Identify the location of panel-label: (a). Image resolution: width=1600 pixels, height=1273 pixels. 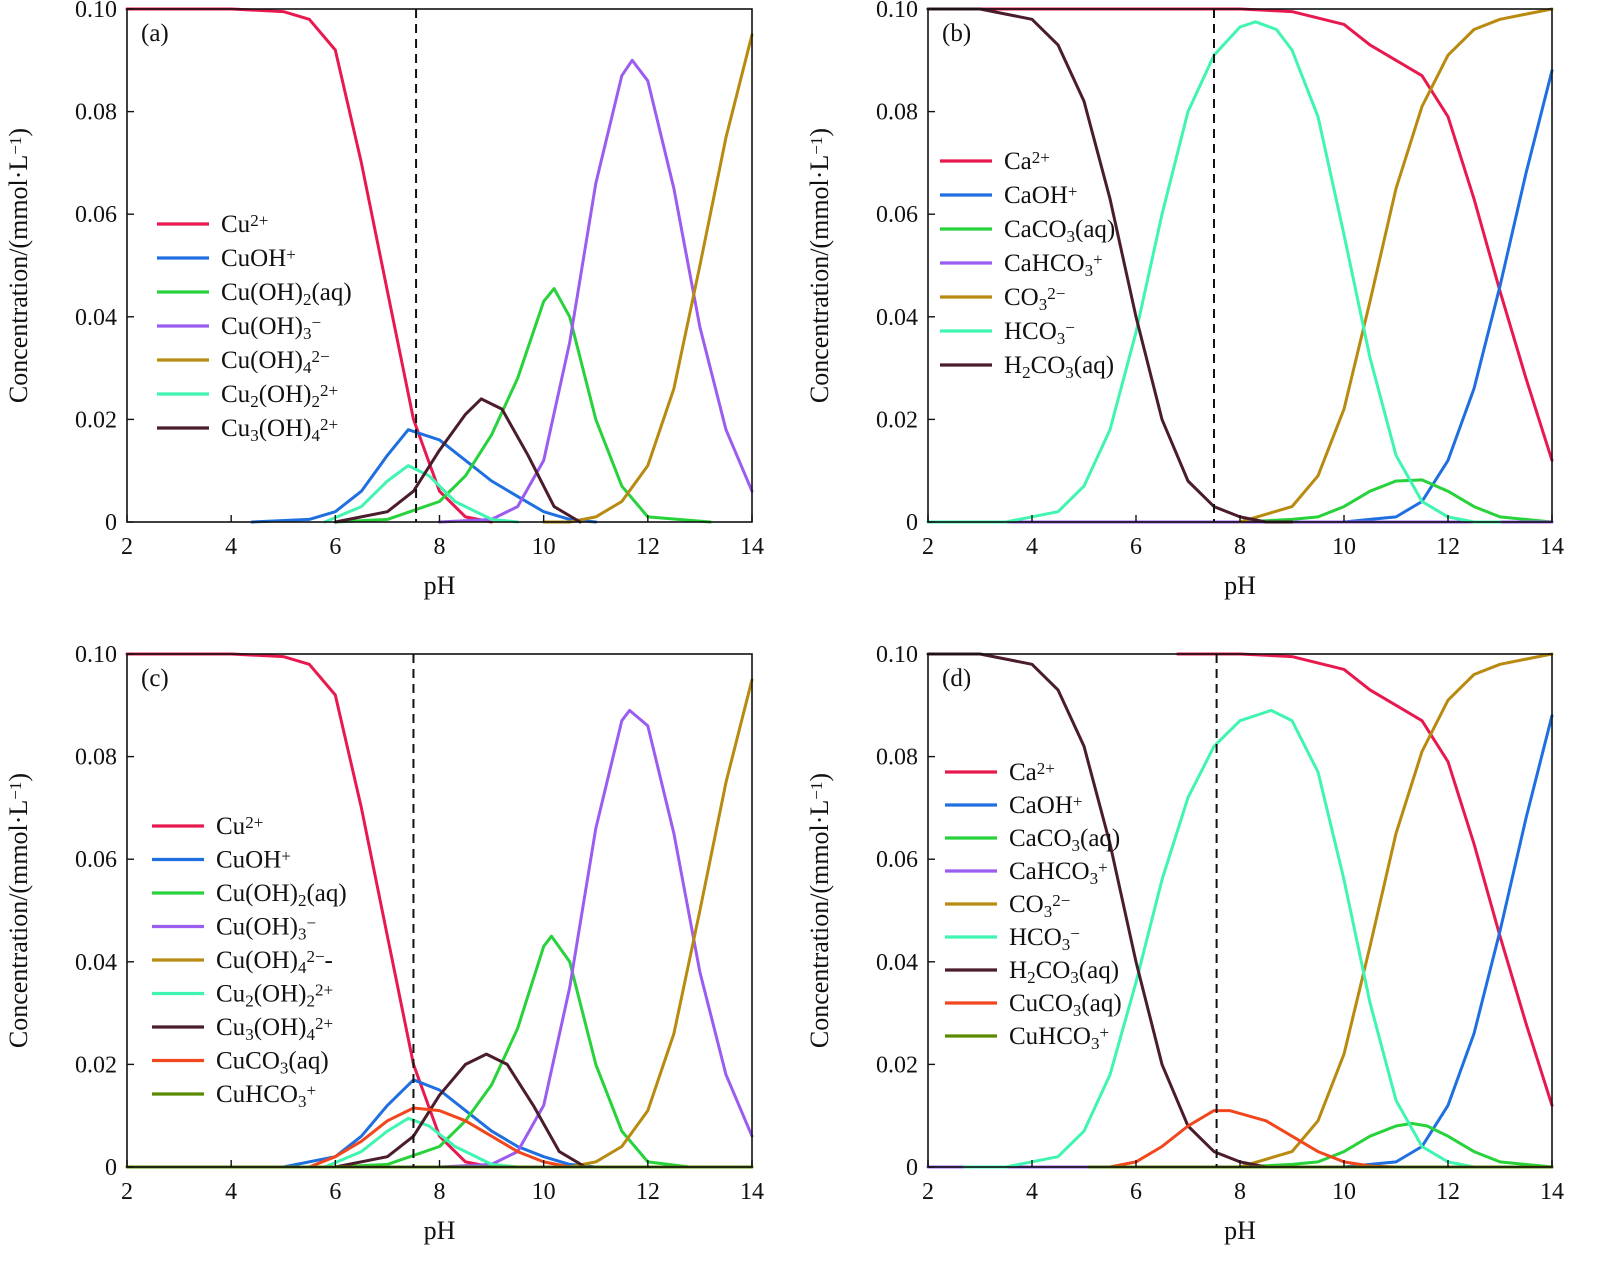
(155, 33).